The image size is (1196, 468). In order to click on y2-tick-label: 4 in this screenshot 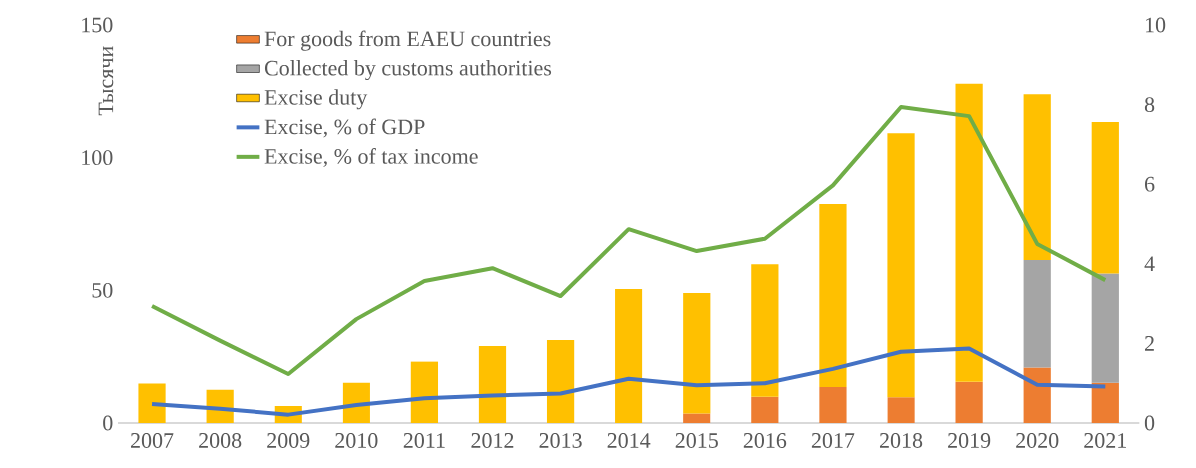, I will do `click(1149, 264)`.